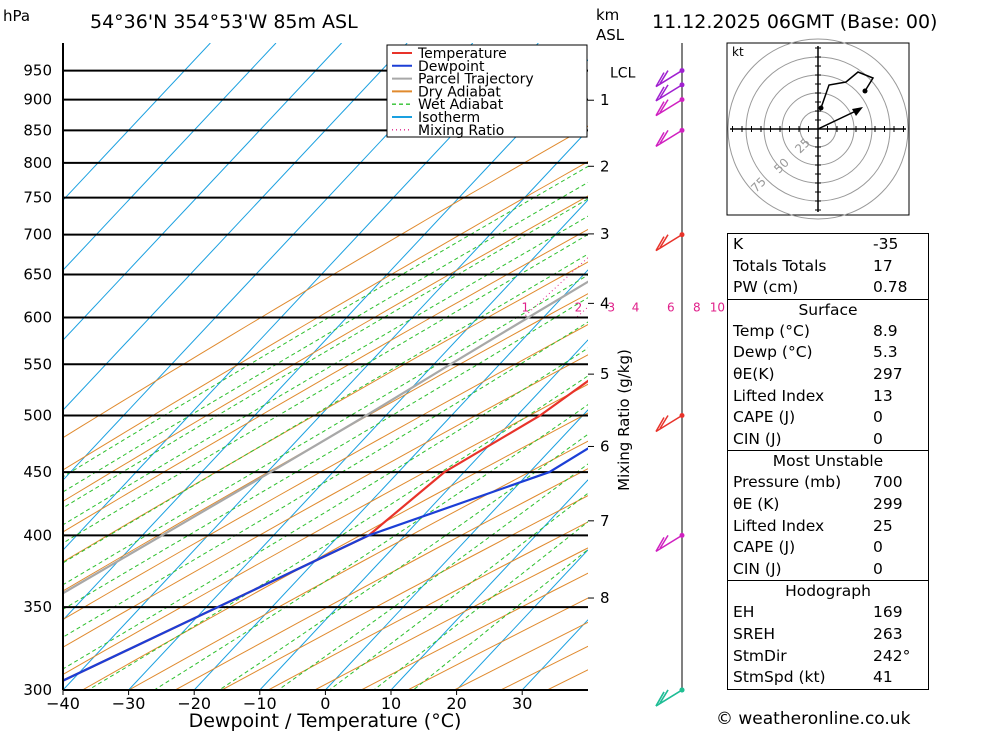  What do you see at coordinates (838, 119) in the screenshot?
I see `storm-motion-vector` at bounding box center [838, 119].